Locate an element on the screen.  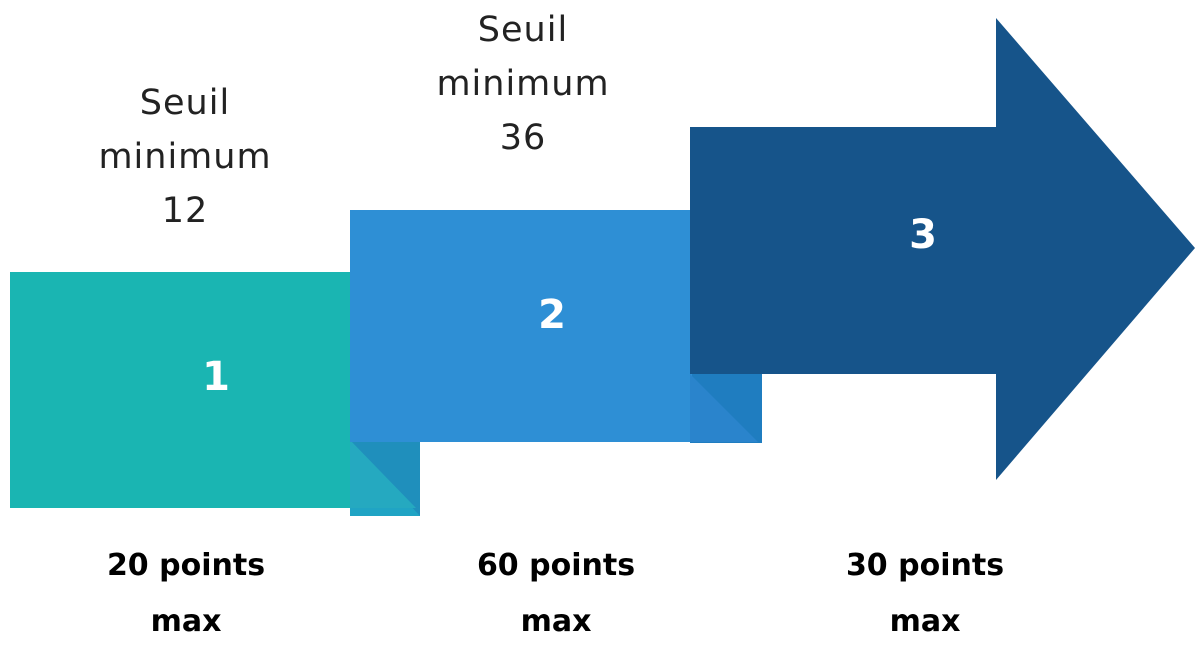
step-1-number: 1 is located at coordinates (216, 377).